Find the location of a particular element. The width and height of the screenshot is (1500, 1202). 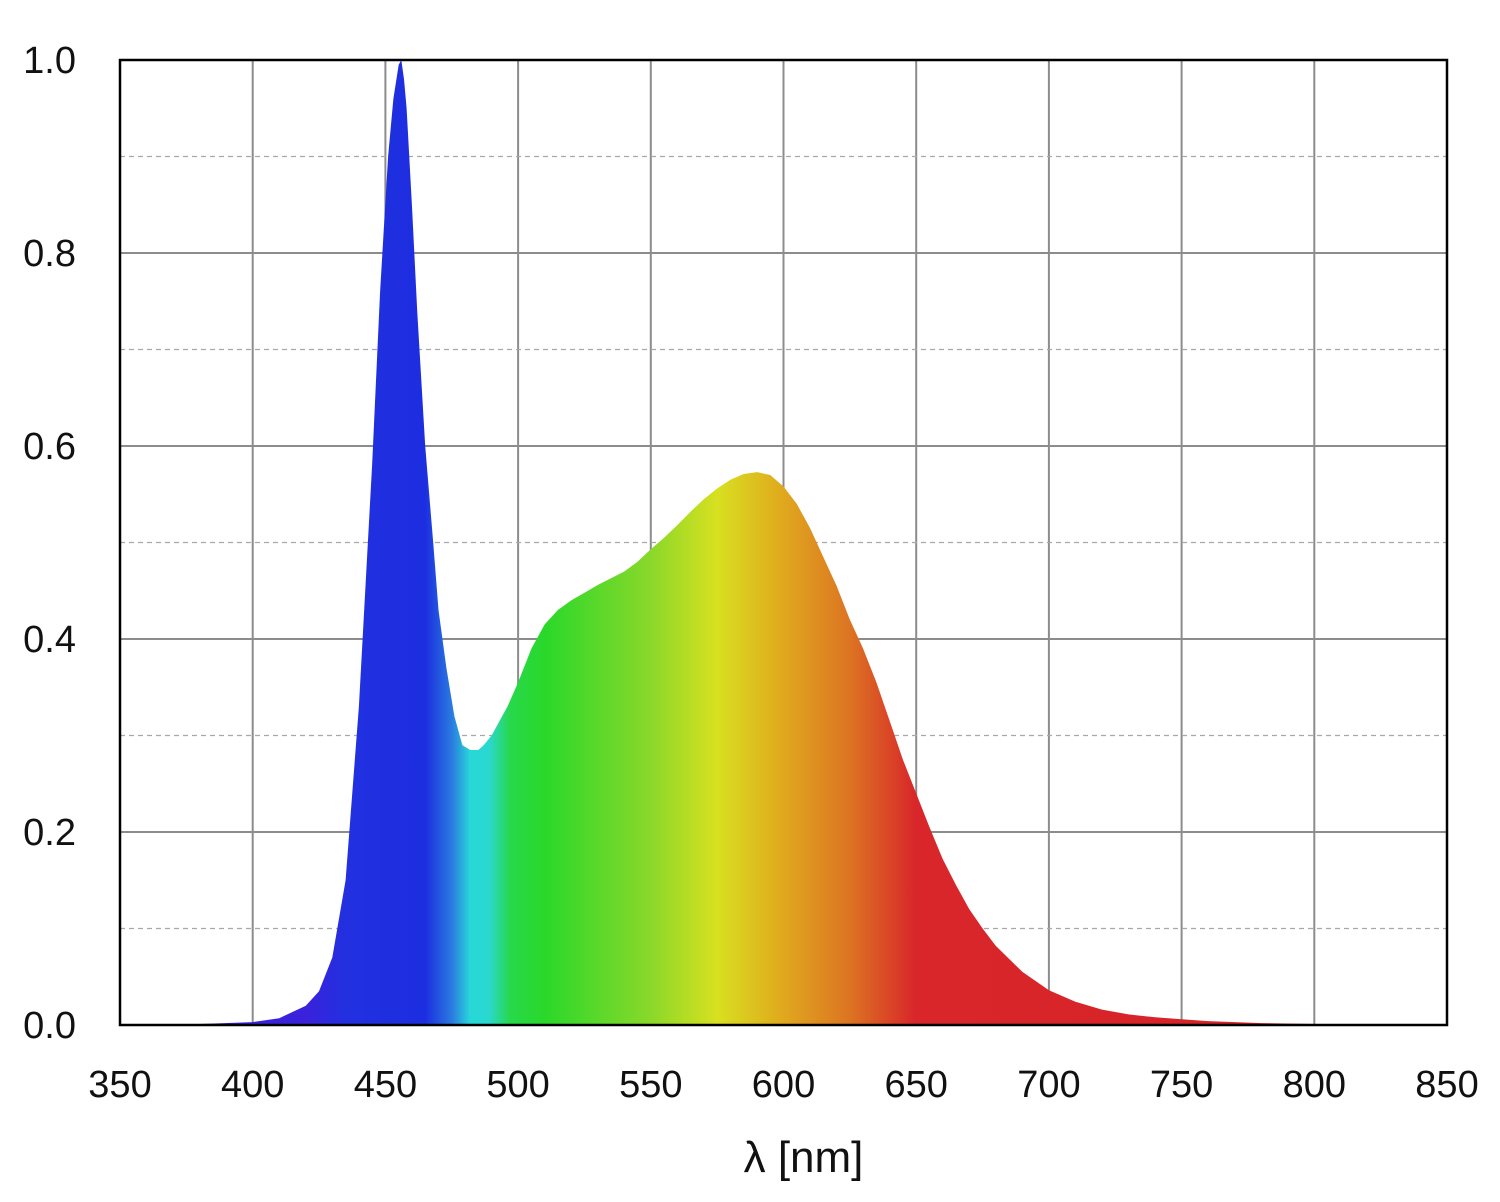

x-tick-label: 800 is located at coordinates (1314, 1085).